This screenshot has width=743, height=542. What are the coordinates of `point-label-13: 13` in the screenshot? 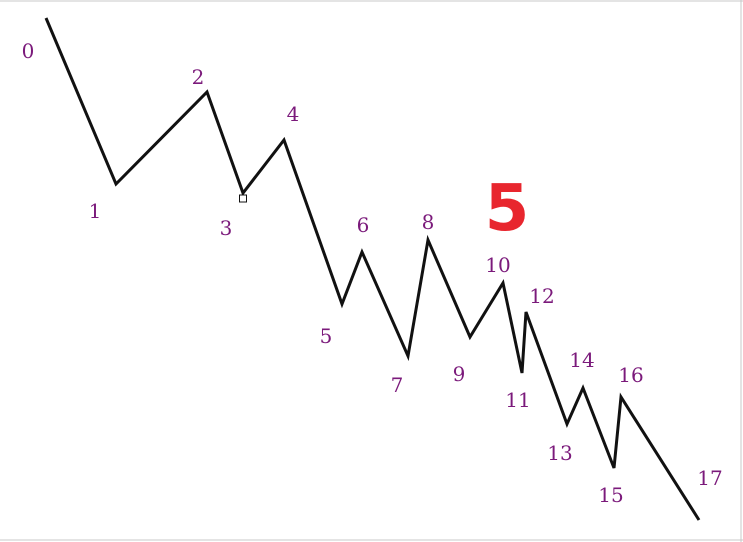 It's located at (559, 453).